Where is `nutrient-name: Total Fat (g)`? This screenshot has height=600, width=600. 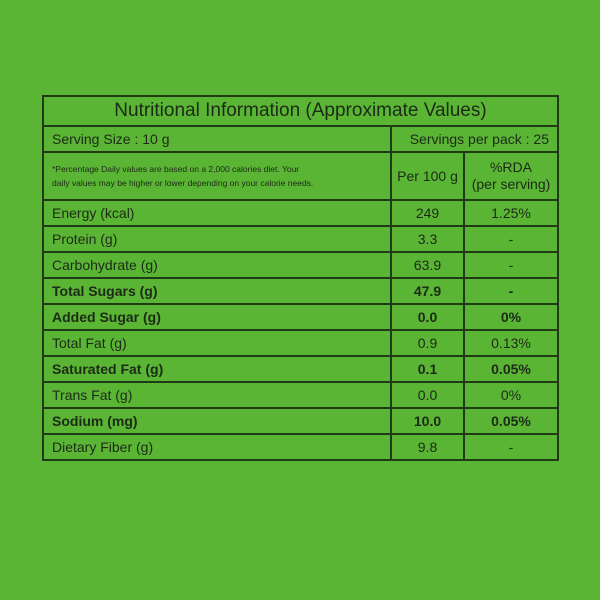 nutrient-name: Total Fat (g) is located at coordinates (217, 343).